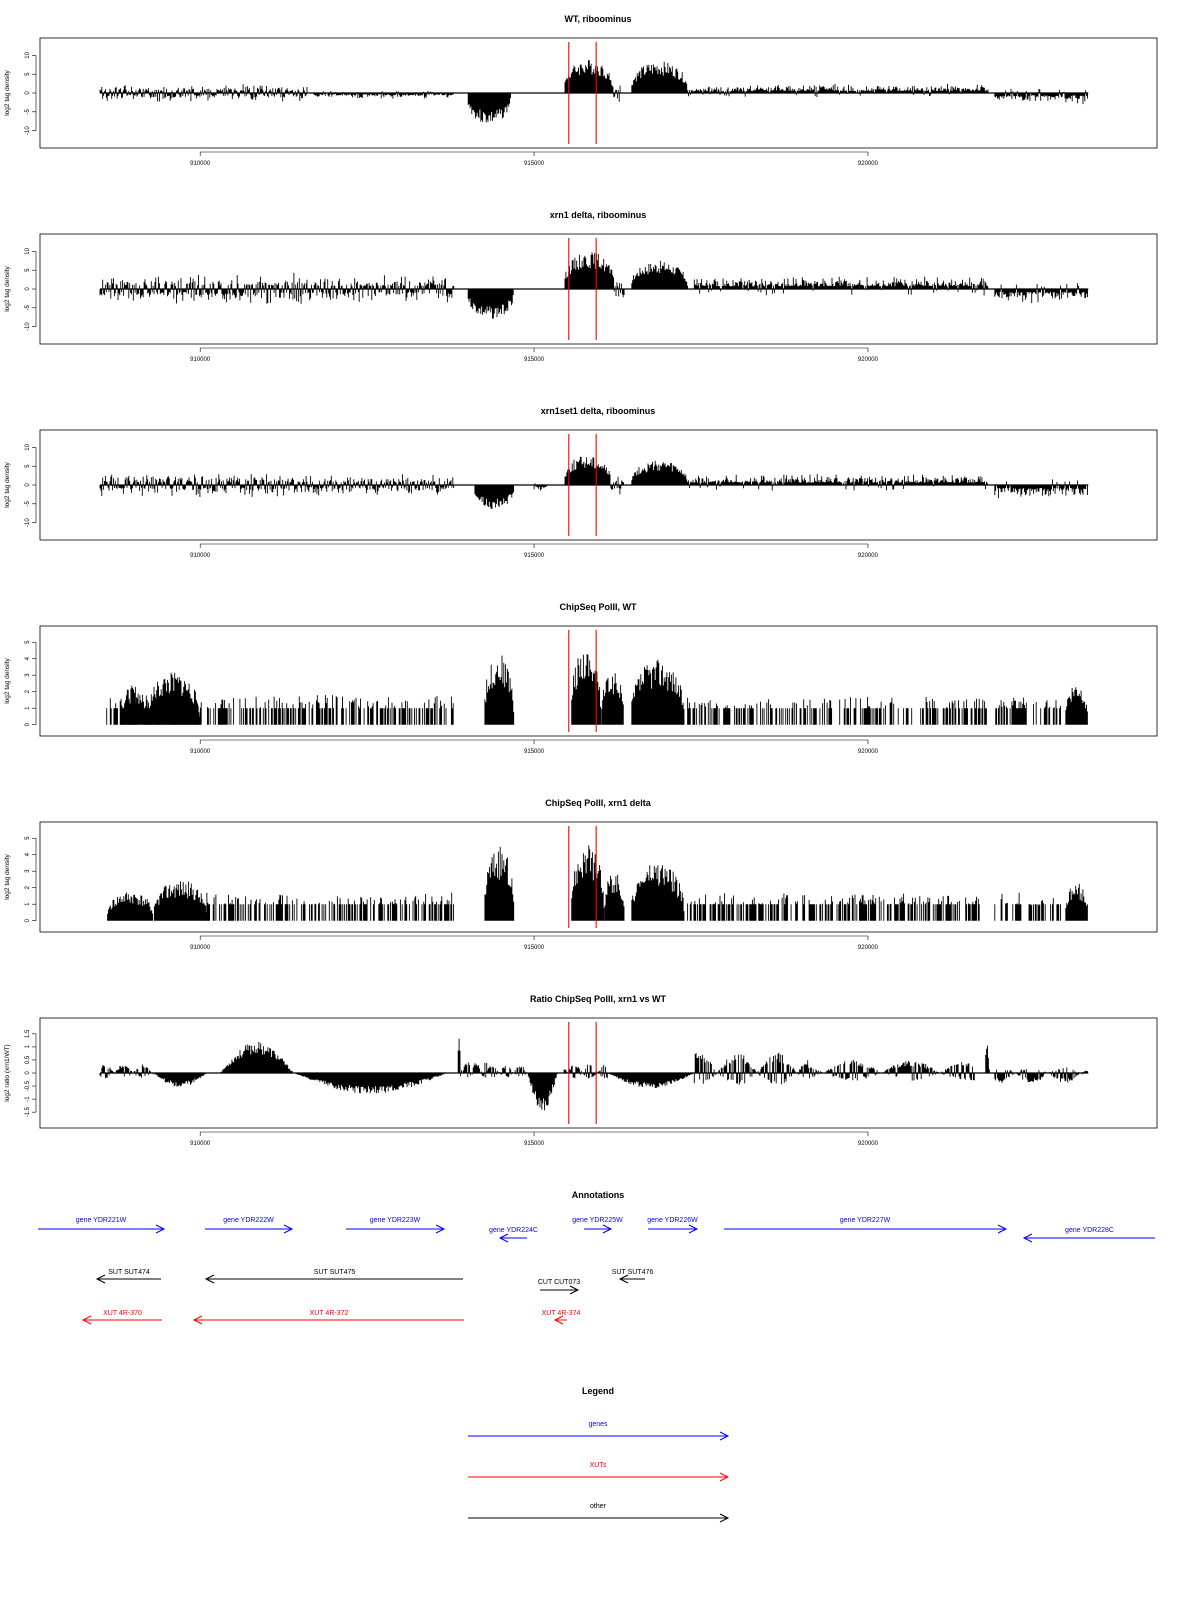 This screenshot has width=1200, height=1600. I want to click on annotation-label: gene YDR222W, so click(248, 1220).